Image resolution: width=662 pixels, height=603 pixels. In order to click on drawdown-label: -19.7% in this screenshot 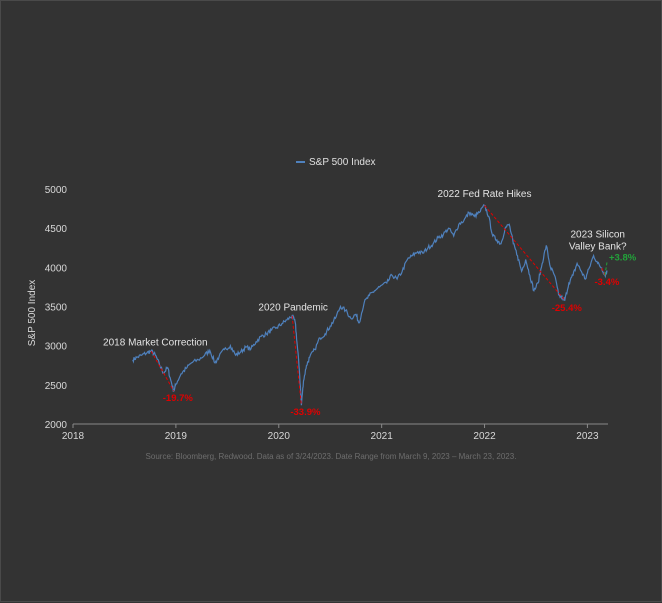, I will do `click(178, 398)`.